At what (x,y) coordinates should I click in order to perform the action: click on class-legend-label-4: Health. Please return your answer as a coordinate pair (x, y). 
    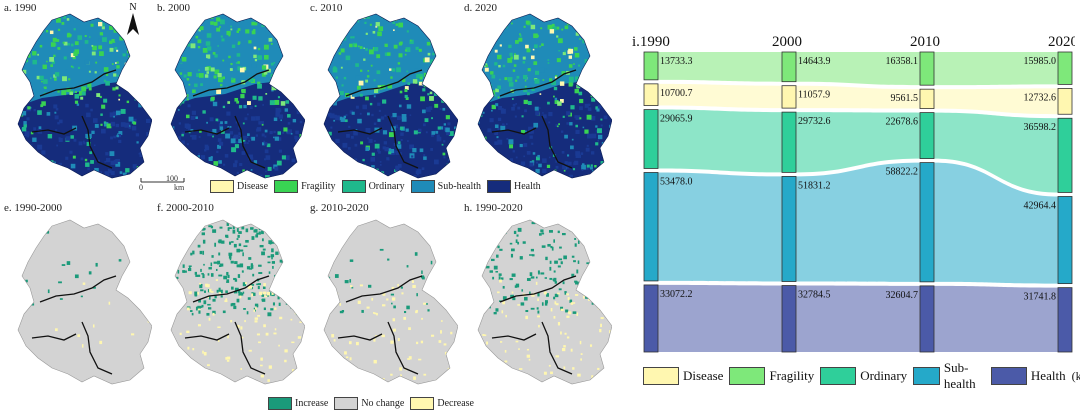
    Looking at the image, I should click on (527, 186).